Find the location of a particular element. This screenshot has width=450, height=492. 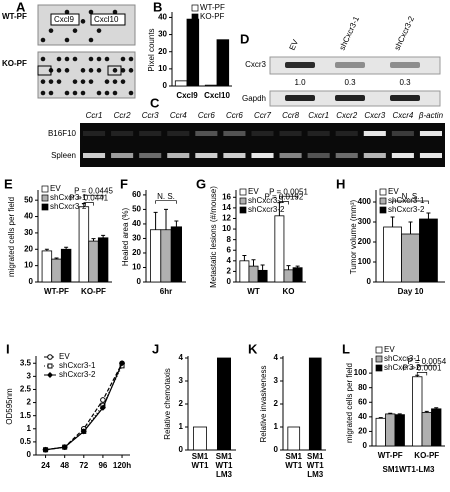

panel-letter: I is located at coordinates (8, 348).